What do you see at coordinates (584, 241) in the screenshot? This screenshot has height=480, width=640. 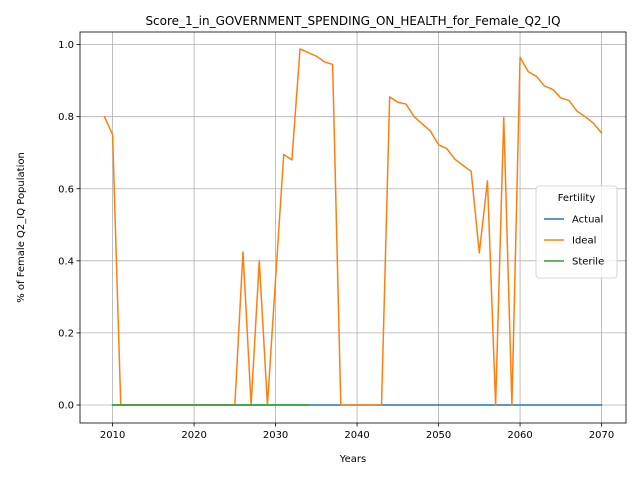 I see `legend-label-ideal: Ideal` at bounding box center [584, 241].